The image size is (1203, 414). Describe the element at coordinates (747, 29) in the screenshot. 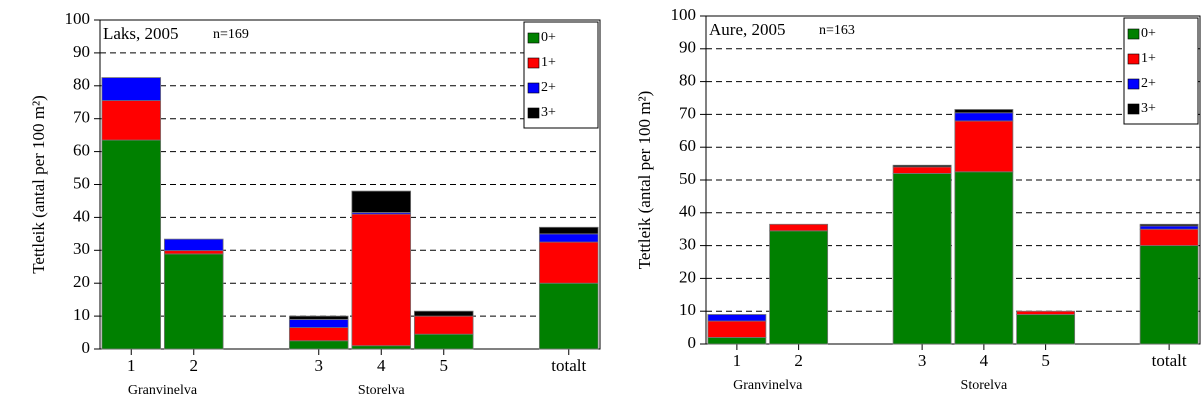

I see `chart-title: Aure, 2005` at that location.